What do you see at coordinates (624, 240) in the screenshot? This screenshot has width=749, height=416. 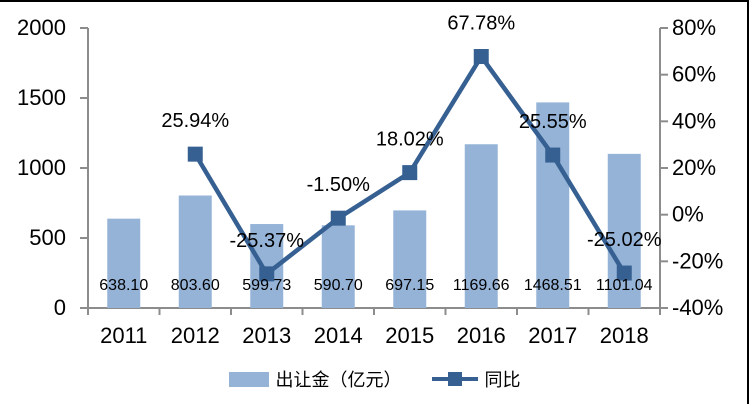 I see `percent-label: -25.02%` at bounding box center [624, 240].